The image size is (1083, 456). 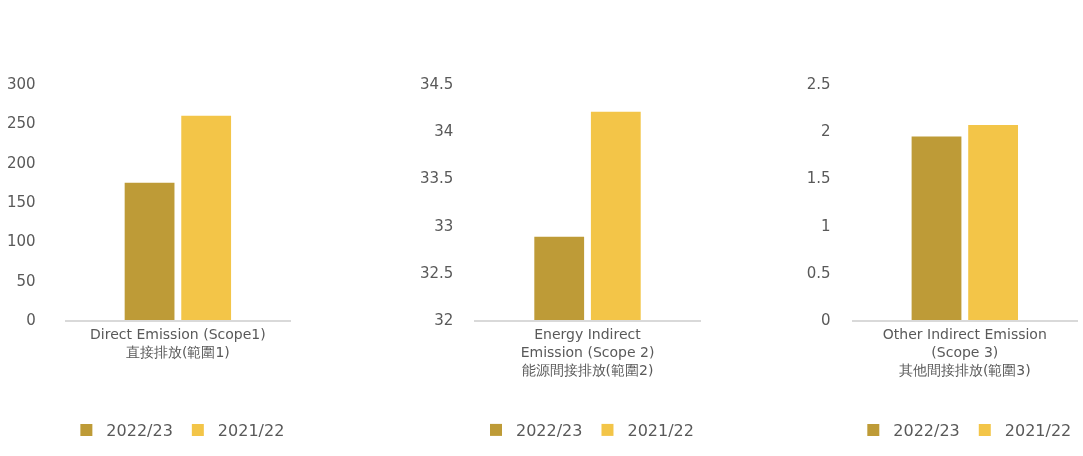 What do you see at coordinates (26, 280) in the screenshot?
I see `y-tick-label: 50` at bounding box center [26, 280].